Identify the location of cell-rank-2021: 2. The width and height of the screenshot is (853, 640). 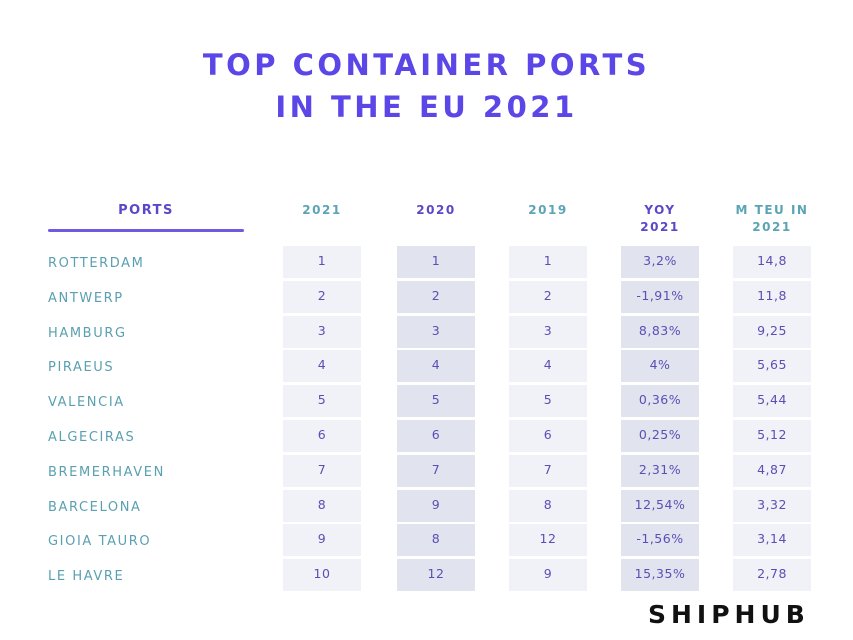
(322, 296).